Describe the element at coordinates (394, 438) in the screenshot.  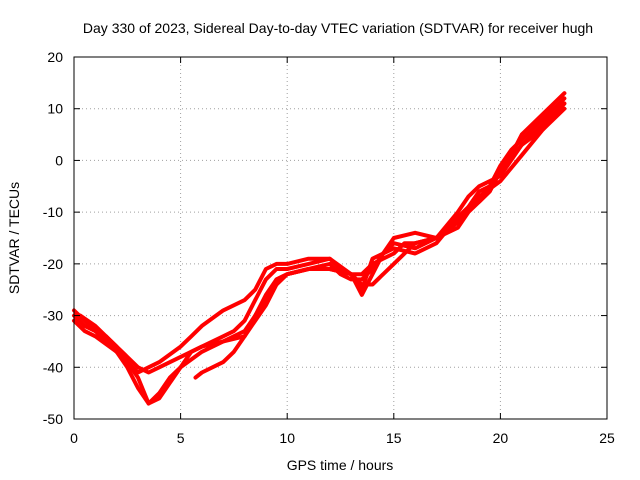
I see `x-tick-label: 15` at that location.